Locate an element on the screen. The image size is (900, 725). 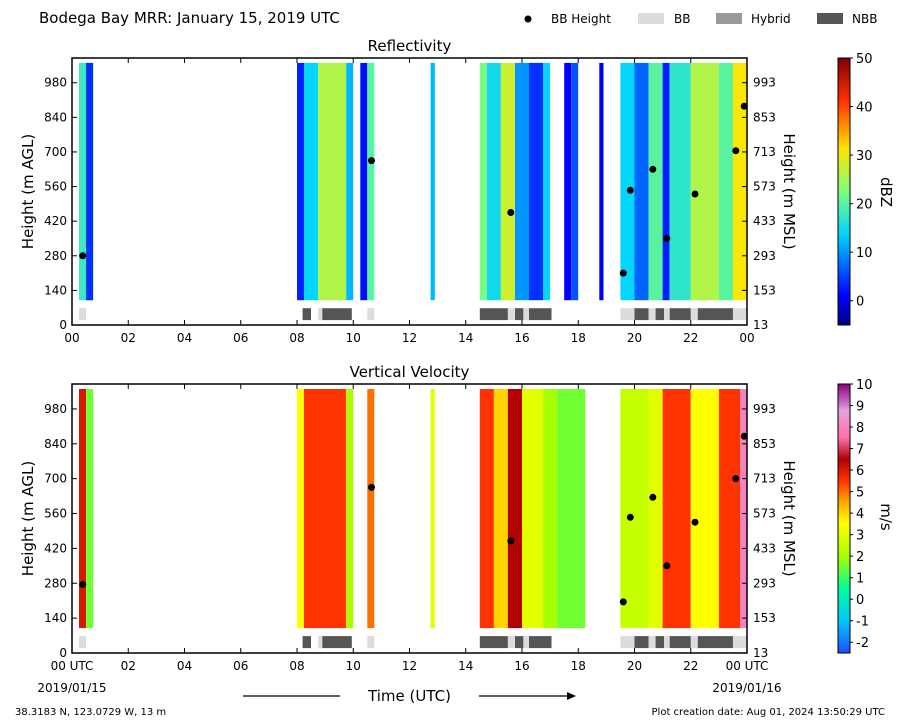
x-tick-label: 00 is located at coordinates (746, 338).